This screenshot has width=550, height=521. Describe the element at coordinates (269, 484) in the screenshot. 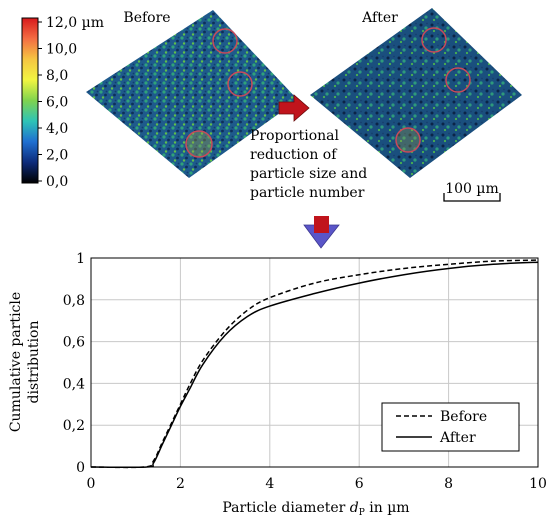

I see `x-tick-label: 4` at that location.